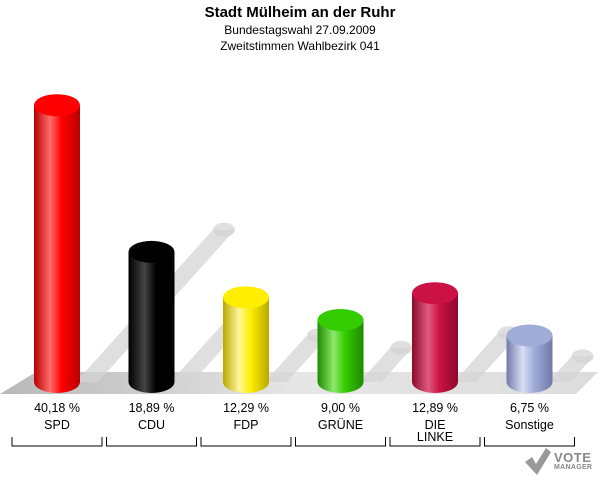 The width and height of the screenshot is (600, 482). I want to click on bar-spd, so click(57, 249).